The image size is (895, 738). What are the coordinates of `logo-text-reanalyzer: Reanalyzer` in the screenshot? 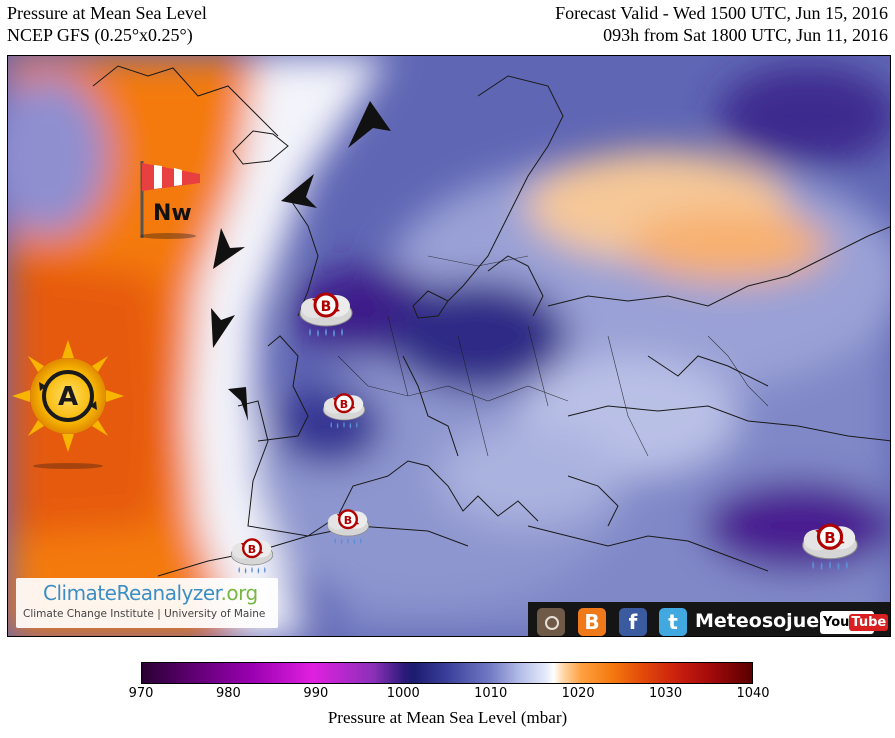 It's located at (168, 593).